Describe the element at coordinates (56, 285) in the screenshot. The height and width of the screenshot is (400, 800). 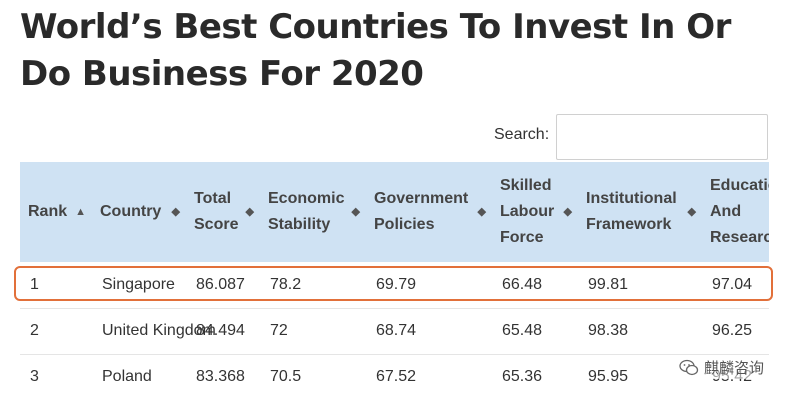
I see `table-cell: 1` at that location.